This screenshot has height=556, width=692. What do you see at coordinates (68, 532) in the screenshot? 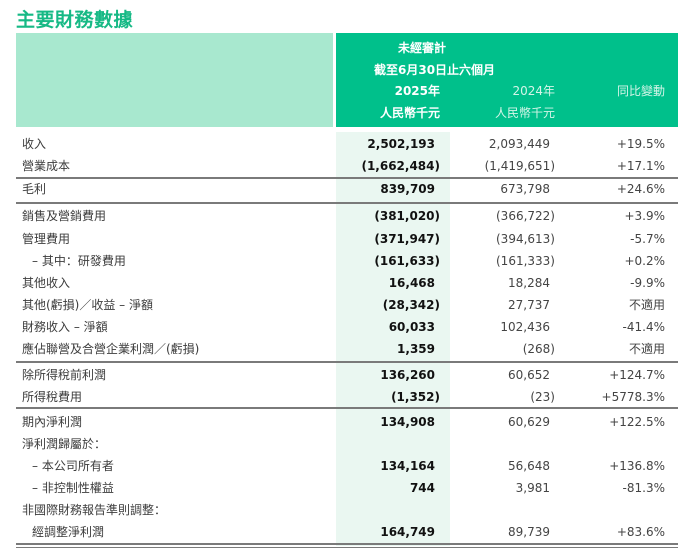
I see `row-label: 經調整淨利潤` at bounding box center [68, 532].